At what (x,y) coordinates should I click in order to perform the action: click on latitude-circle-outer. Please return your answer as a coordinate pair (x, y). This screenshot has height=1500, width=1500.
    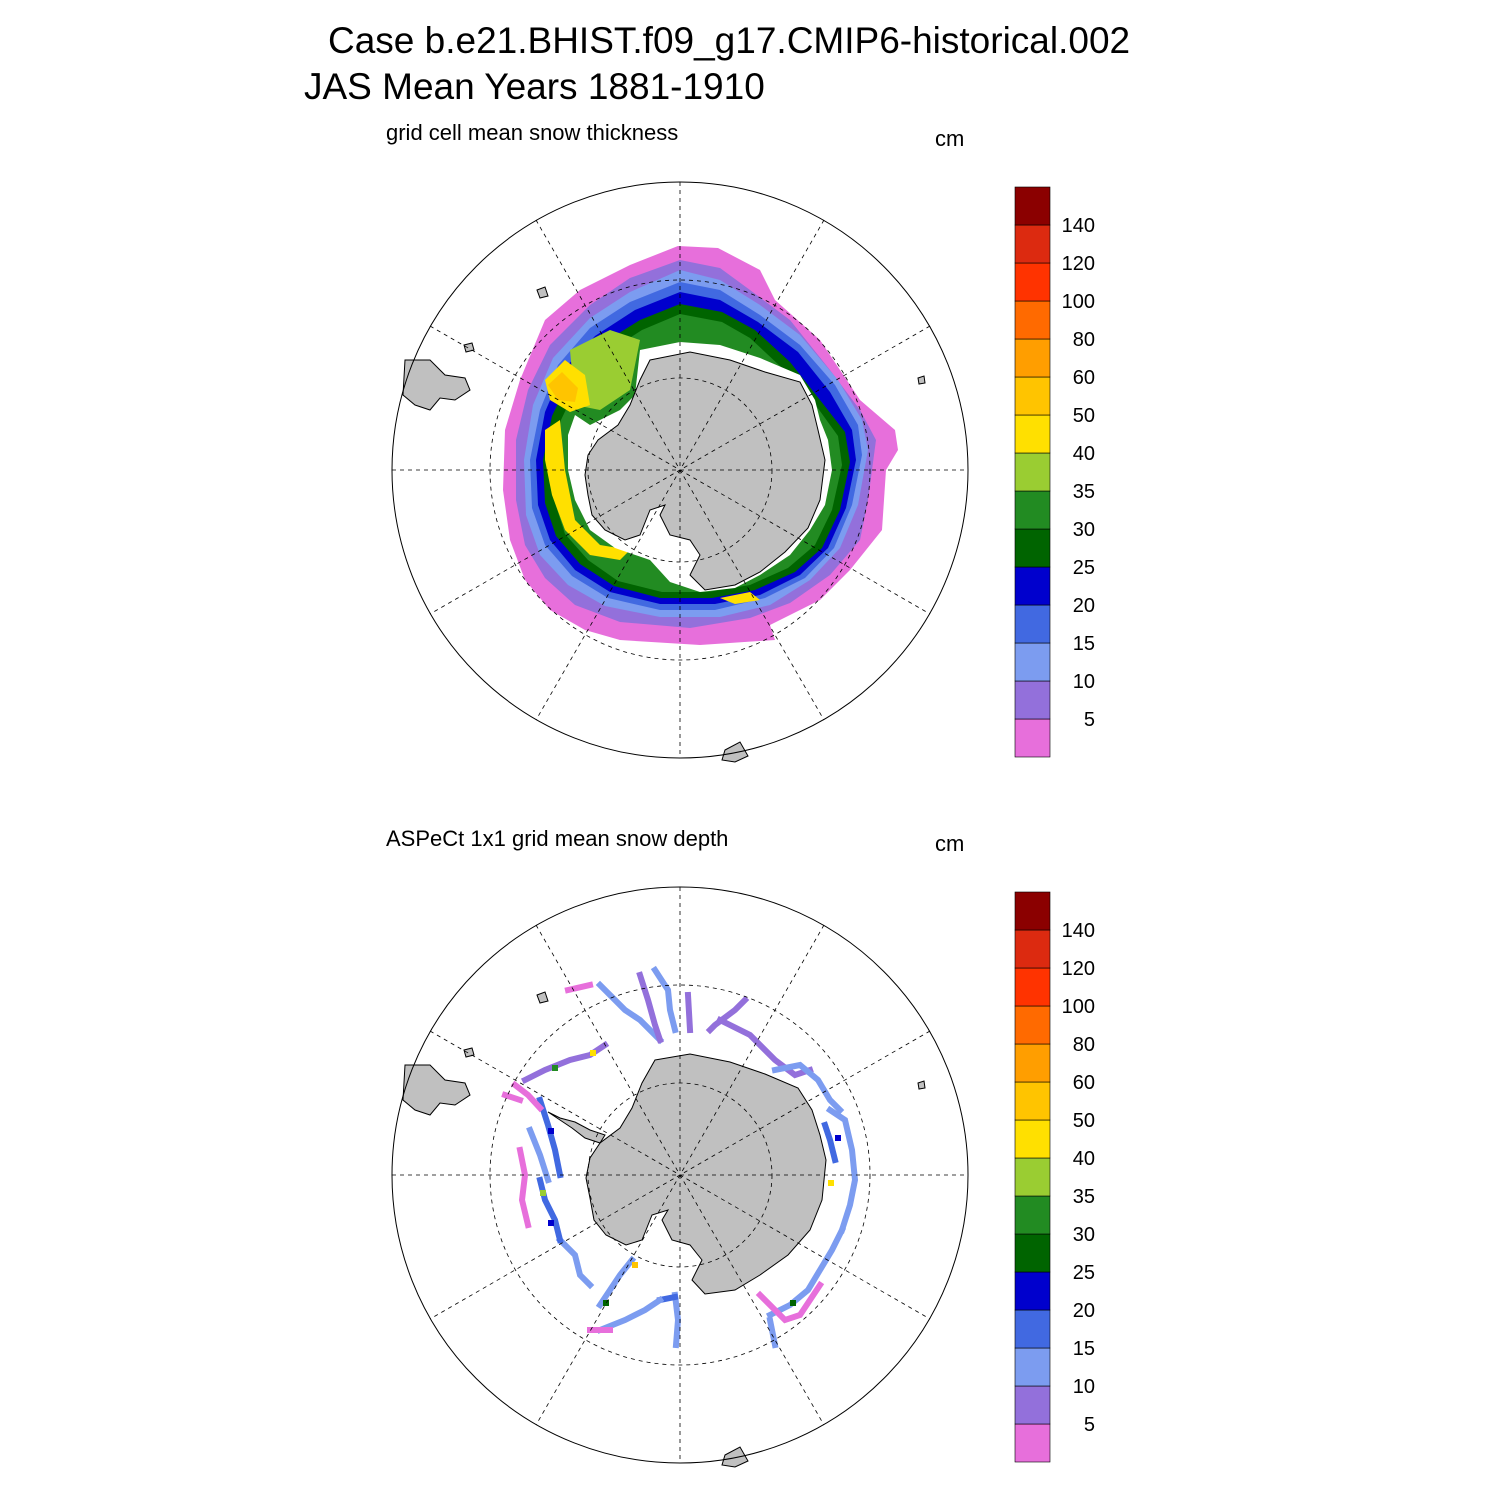
    Looking at the image, I should click on (680, 470).